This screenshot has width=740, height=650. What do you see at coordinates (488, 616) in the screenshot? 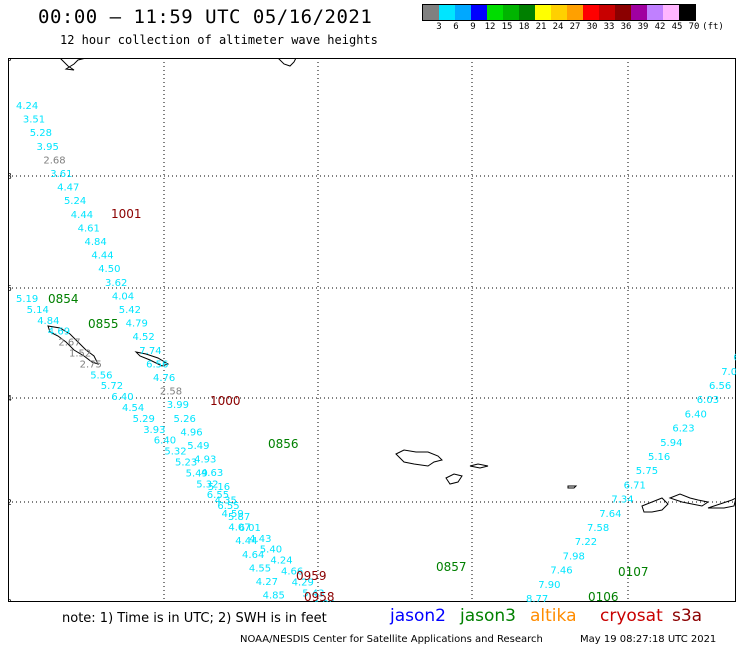
I see `legend-jason3: jason3` at bounding box center [488, 616].